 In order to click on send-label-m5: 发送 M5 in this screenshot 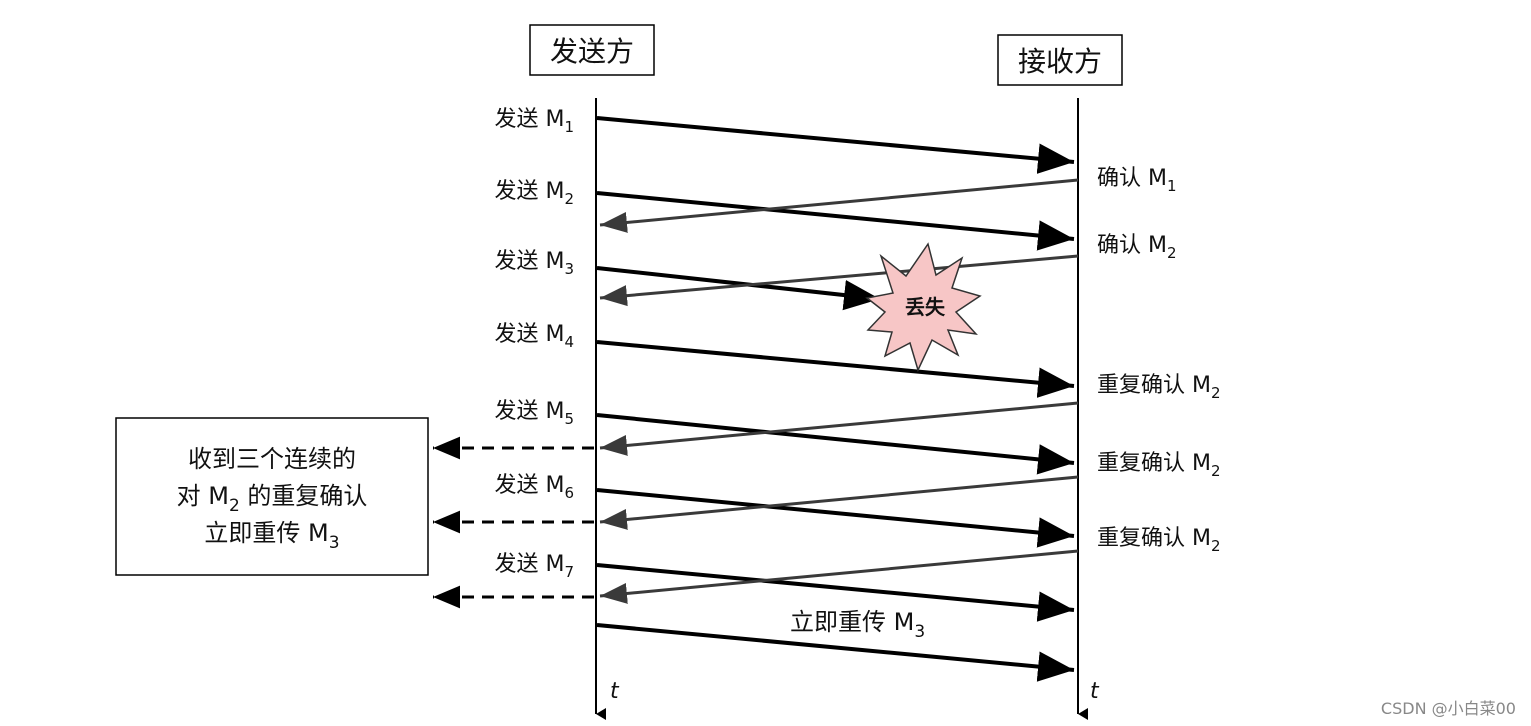, I will do `click(534, 413)`.